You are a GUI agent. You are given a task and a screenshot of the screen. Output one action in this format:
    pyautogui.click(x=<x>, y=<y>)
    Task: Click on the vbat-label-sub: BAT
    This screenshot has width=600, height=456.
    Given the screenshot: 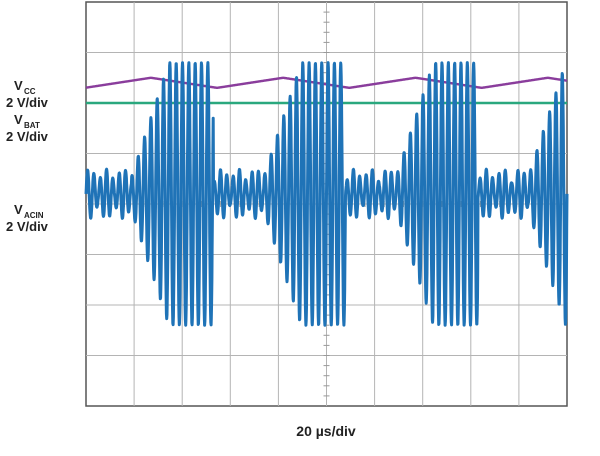 What is the action you would take?
    pyautogui.click(x=32, y=125)
    